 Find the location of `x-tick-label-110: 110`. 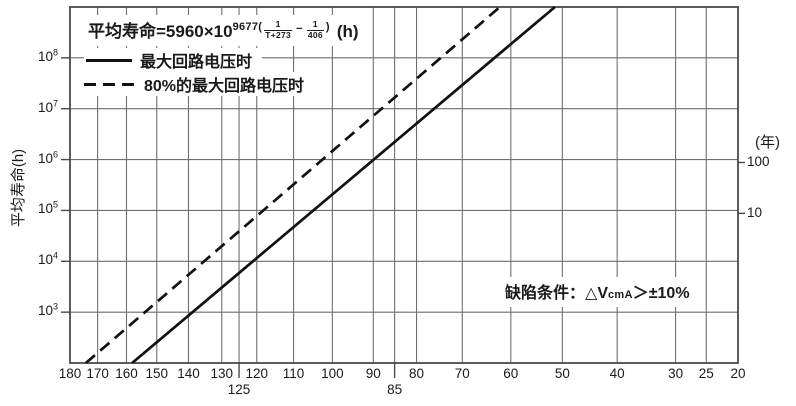

x-tick-label-110: 110 is located at coordinates (293, 373).